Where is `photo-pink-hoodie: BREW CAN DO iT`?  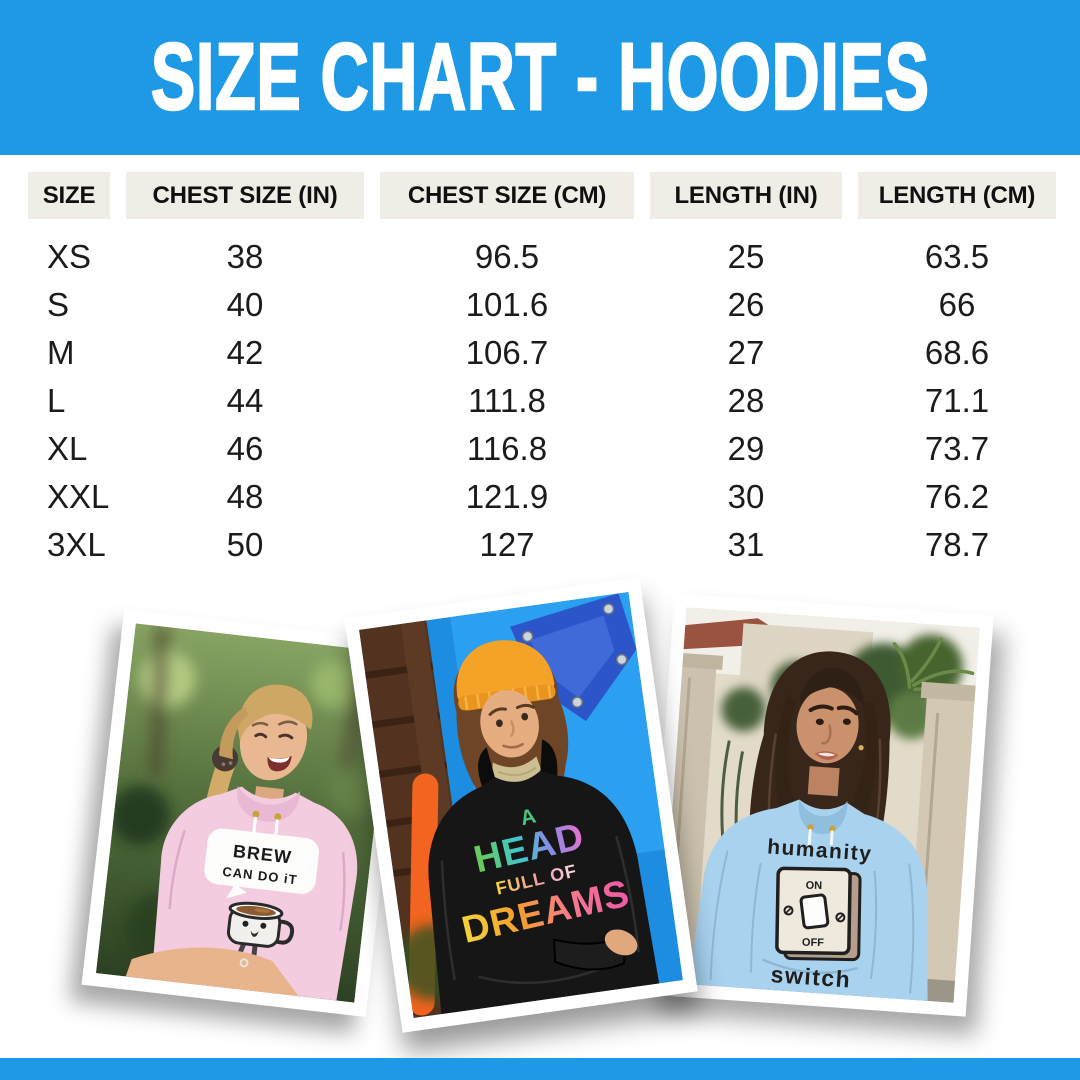
photo-pink-hoodie: BREW CAN DO iT is located at coordinates (245, 813).